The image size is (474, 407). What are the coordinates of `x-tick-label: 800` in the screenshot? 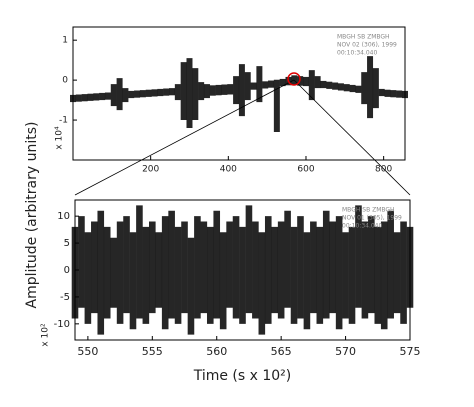 It's located at (383, 170).